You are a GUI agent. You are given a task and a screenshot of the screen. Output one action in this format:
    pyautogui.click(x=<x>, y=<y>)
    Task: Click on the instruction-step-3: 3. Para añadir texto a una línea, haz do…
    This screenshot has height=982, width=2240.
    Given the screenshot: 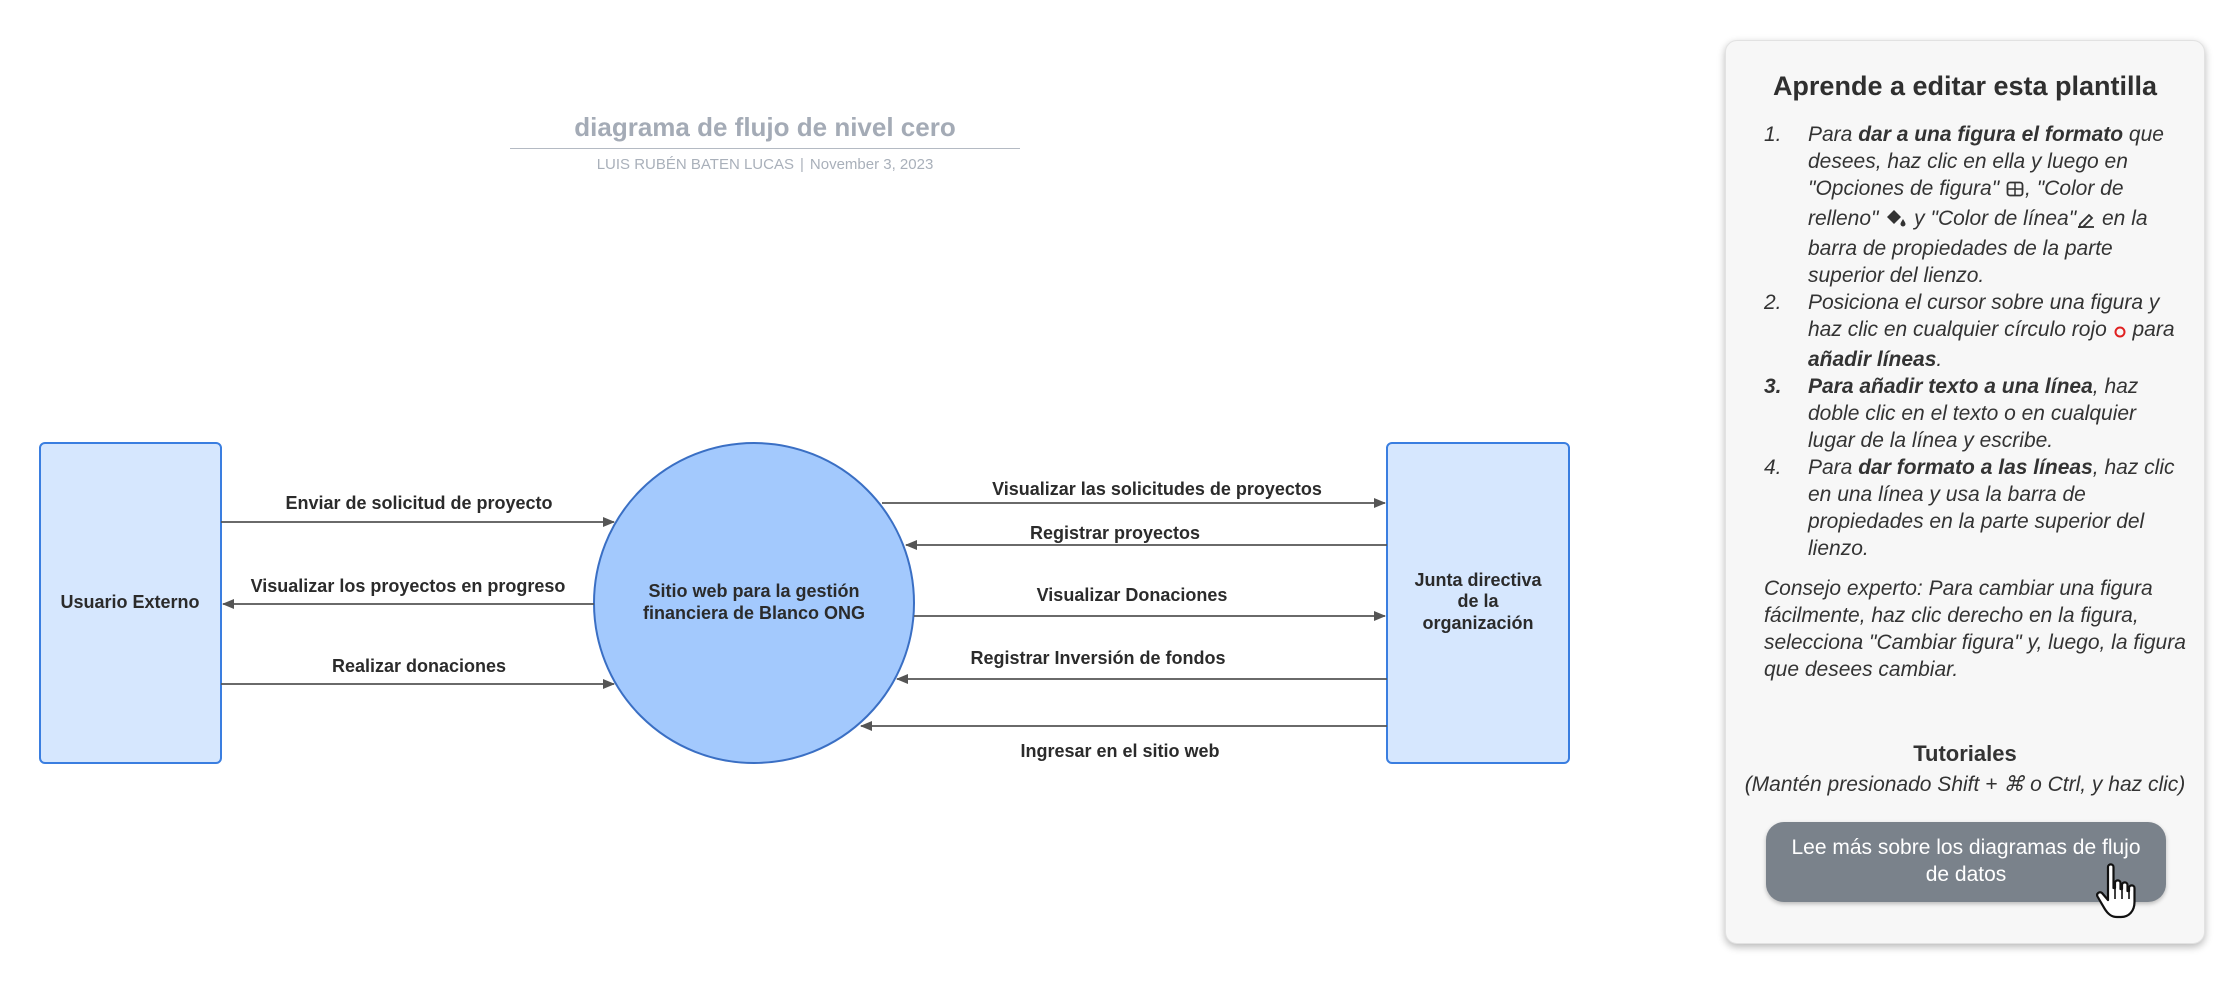 What is the action you would take?
    pyautogui.click(x=1976, y=413)
    